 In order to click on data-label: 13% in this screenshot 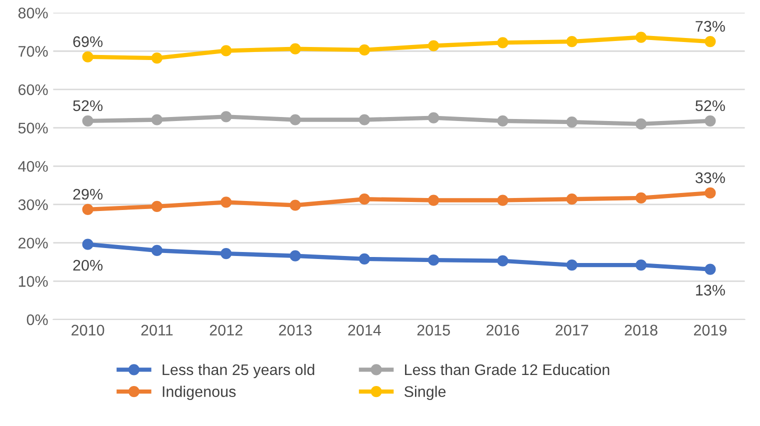, I will do `click(710, 290)`.